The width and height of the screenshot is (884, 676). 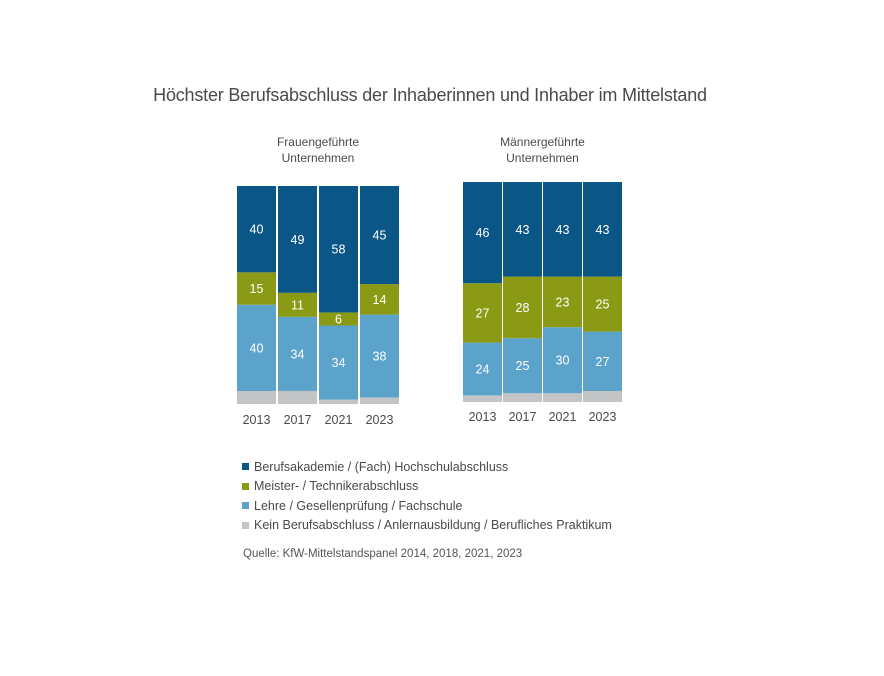 I want to click on data-label: 6, so click(x=338, y=319).